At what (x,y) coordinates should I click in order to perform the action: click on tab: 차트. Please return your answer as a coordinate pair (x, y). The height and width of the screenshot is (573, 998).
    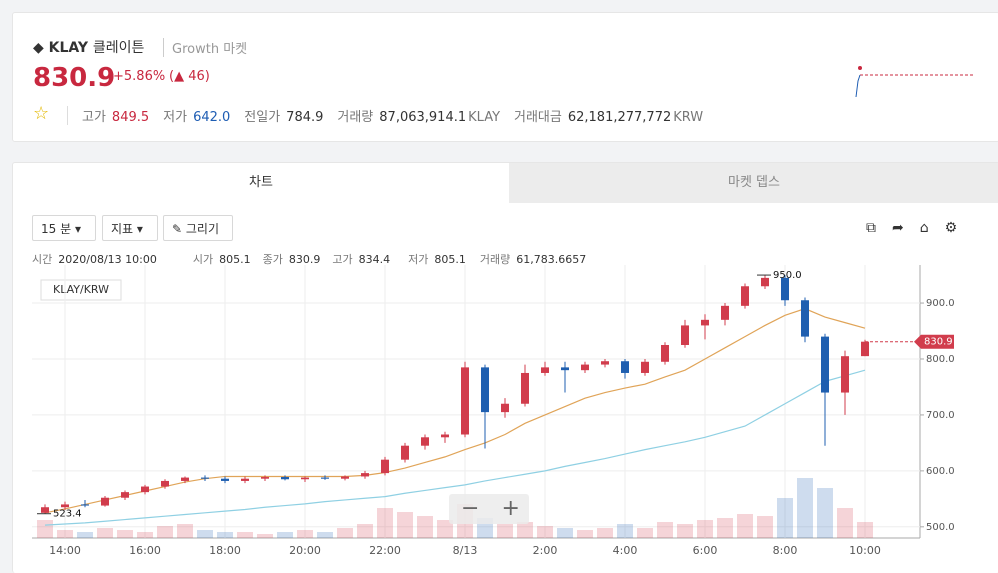
    Looking at the image, I should click on (261, 182).